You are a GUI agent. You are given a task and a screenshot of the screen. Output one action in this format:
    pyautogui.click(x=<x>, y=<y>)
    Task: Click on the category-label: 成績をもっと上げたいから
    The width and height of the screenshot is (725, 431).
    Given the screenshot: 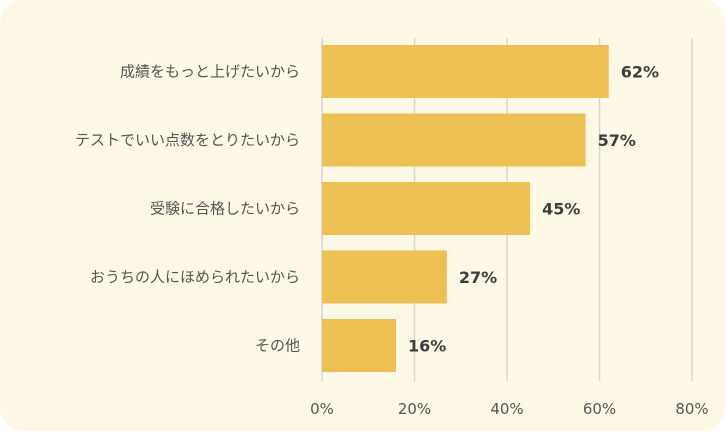 What is the action you would take?
    pyautogui.click(x=210, y=72)
    